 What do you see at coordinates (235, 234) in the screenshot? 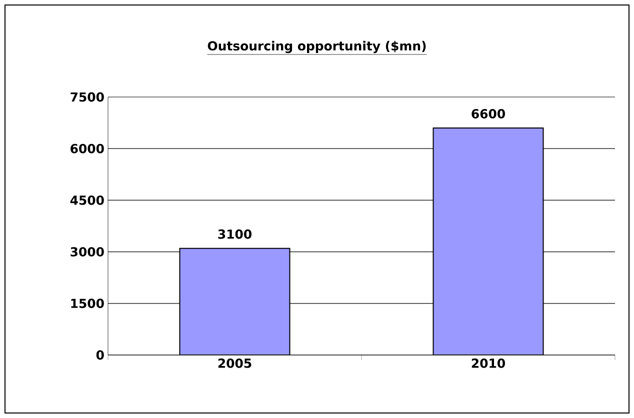
I see `data-label: 3100` at bounding box center [235, 234].